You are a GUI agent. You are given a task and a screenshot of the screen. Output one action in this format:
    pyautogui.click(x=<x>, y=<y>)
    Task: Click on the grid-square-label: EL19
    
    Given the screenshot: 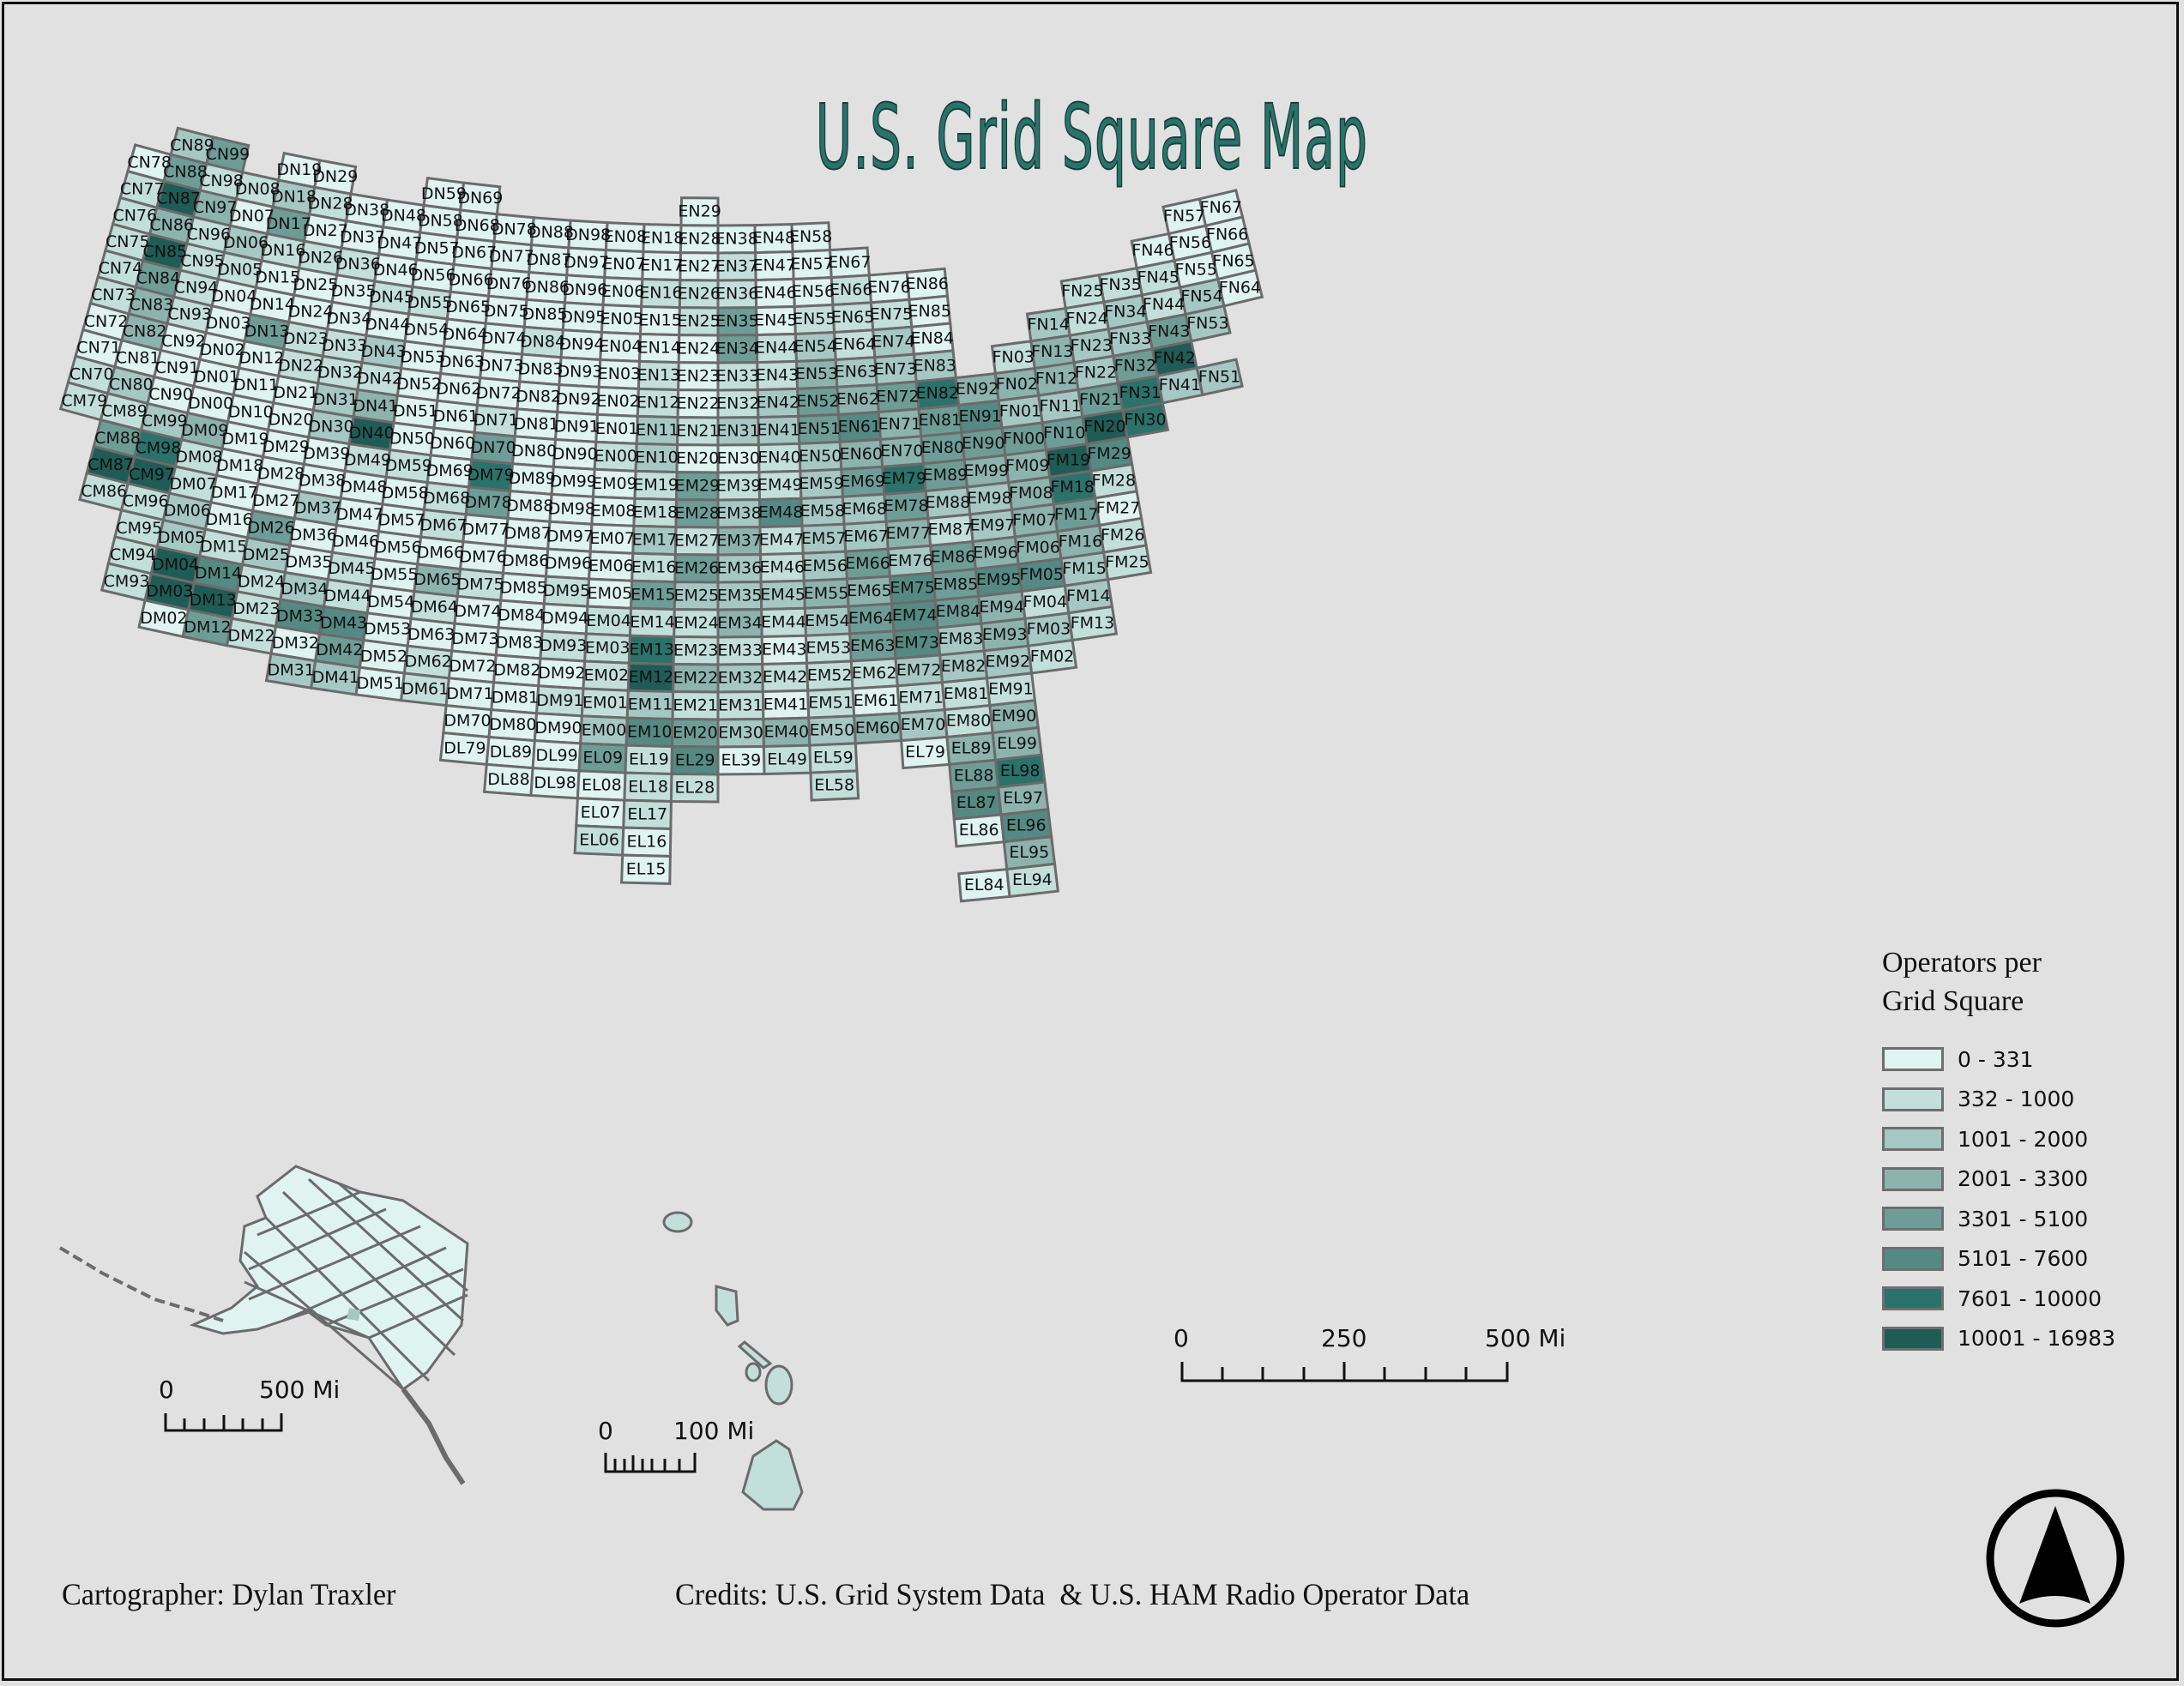 What is the action you would take?
    pyautogui.click(x=649, y=759)
    